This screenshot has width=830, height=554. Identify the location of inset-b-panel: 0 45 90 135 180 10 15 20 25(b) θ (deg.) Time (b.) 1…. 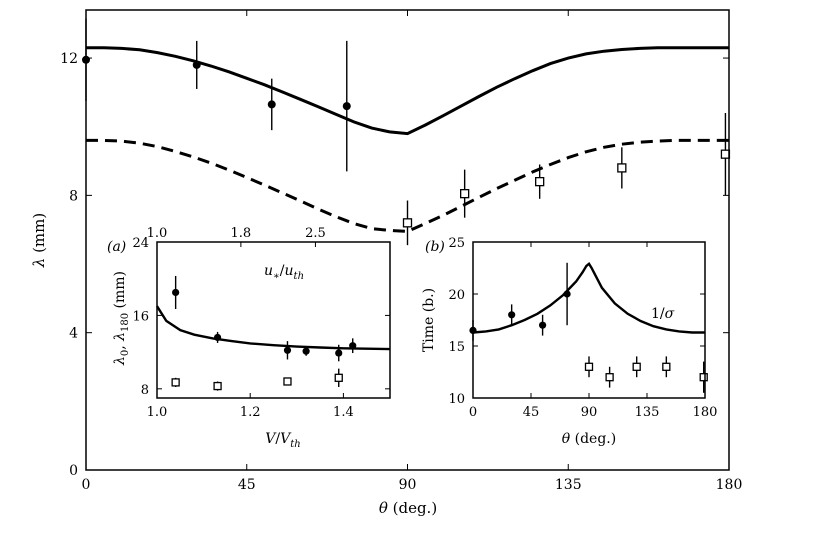
(569, 341).